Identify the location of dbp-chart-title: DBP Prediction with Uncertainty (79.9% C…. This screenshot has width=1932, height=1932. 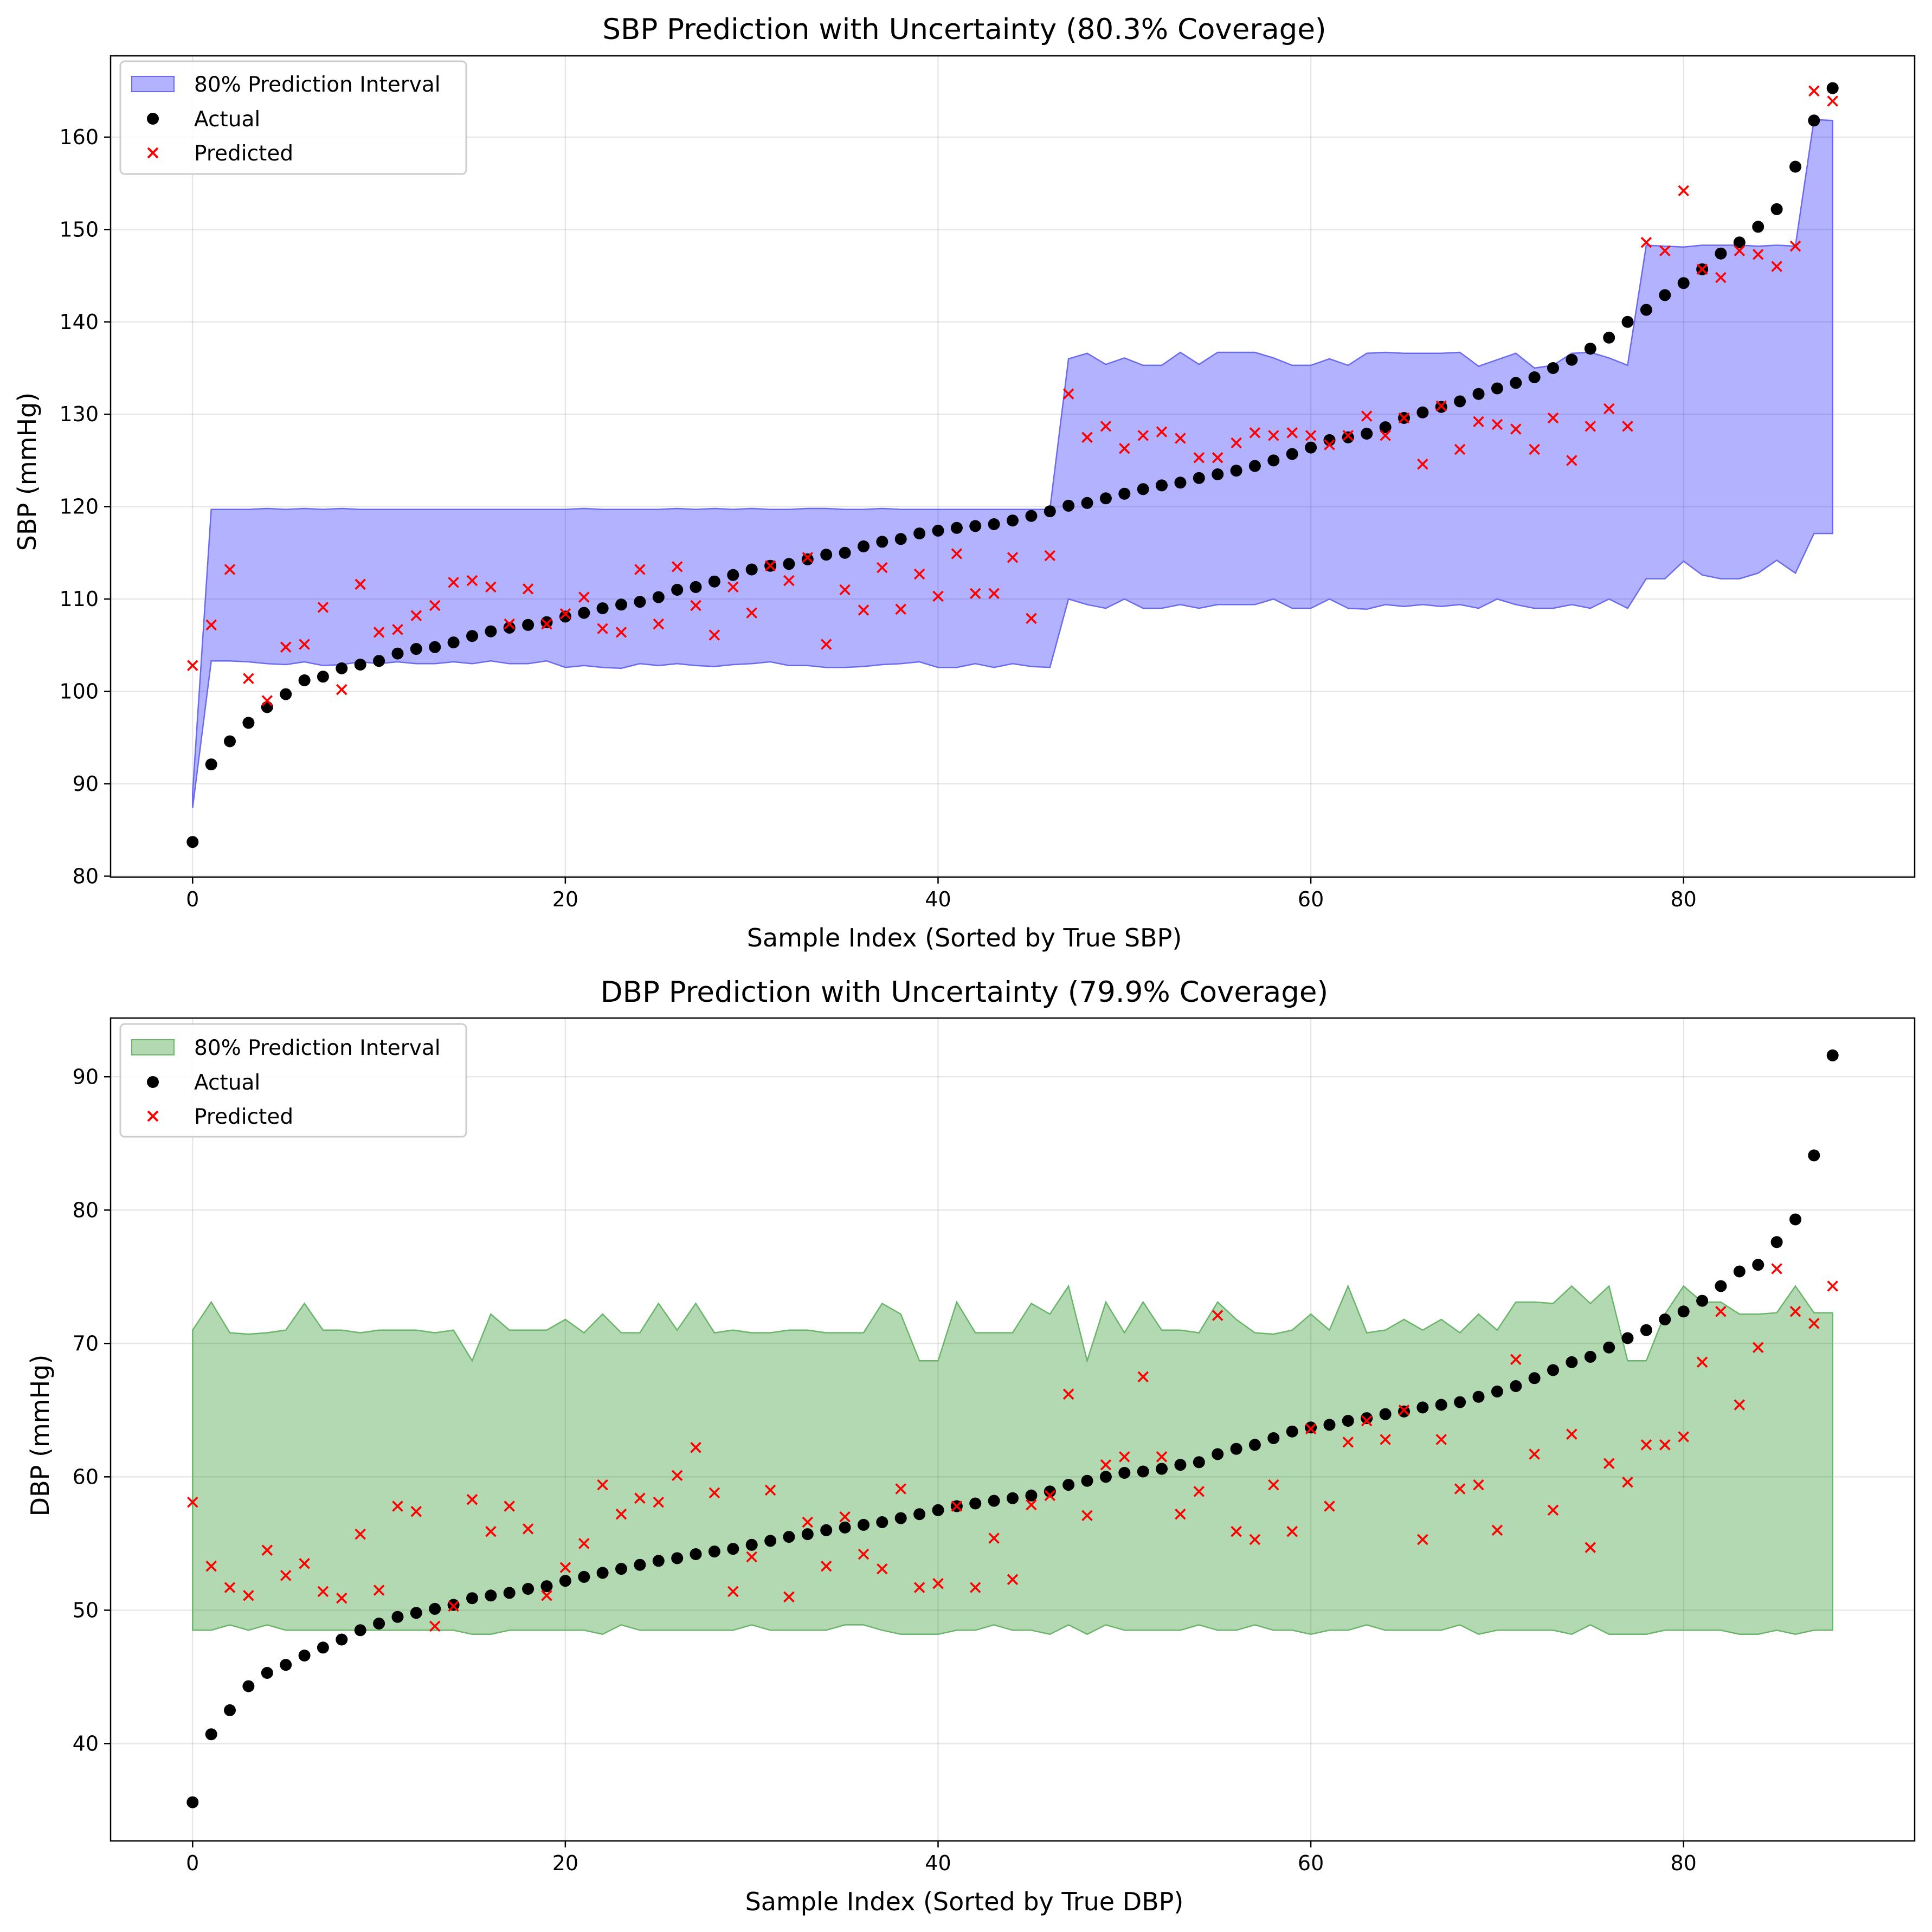
(964, 992).